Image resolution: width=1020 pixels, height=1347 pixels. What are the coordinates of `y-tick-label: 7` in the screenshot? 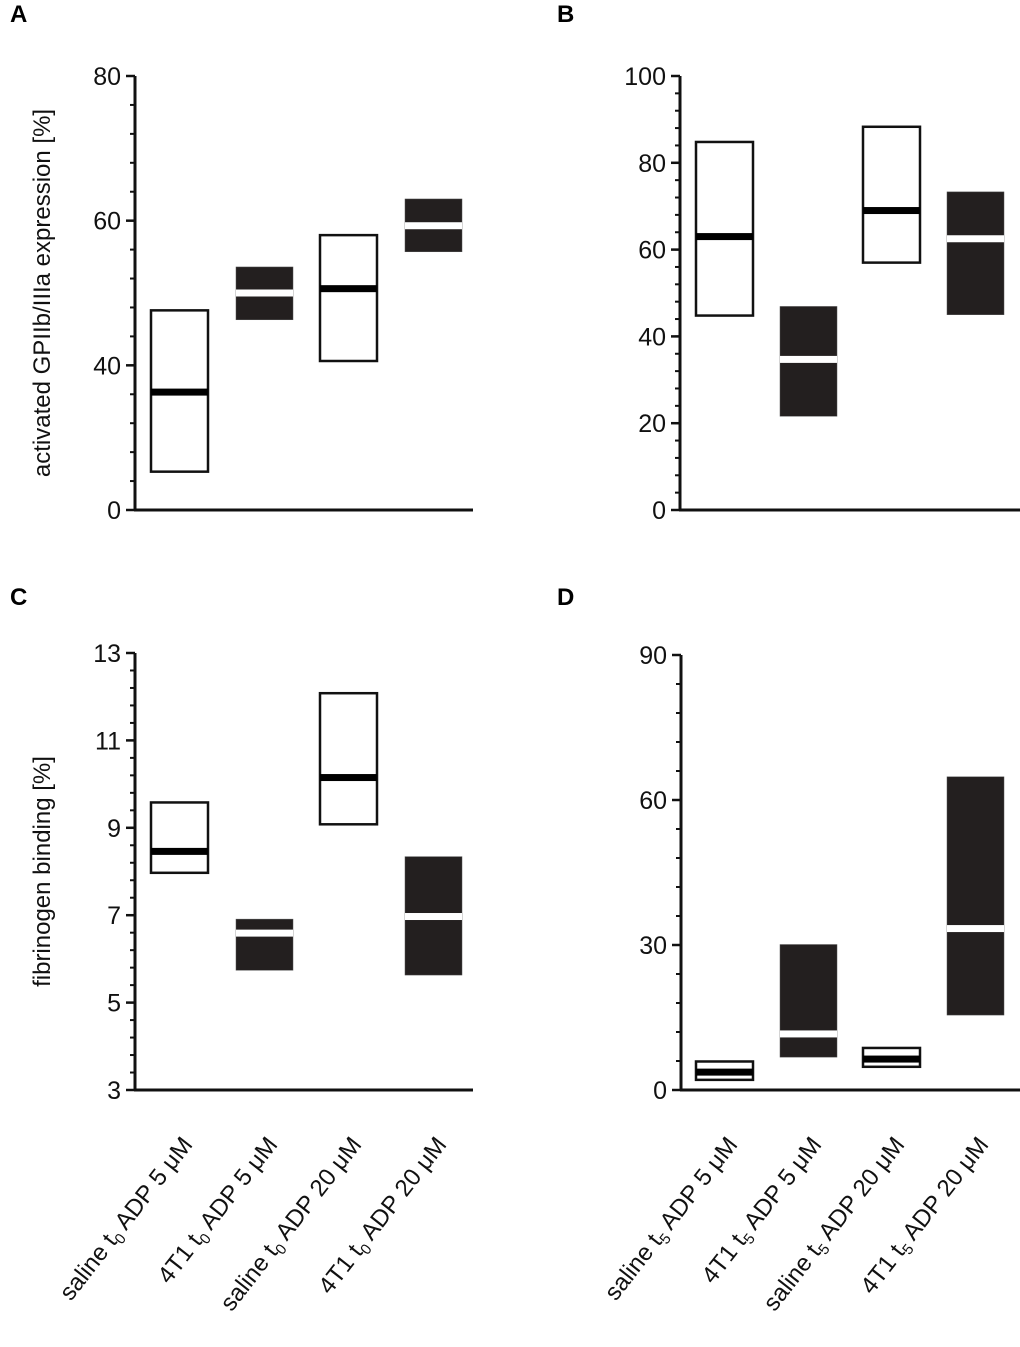 It's located at (114, 916).